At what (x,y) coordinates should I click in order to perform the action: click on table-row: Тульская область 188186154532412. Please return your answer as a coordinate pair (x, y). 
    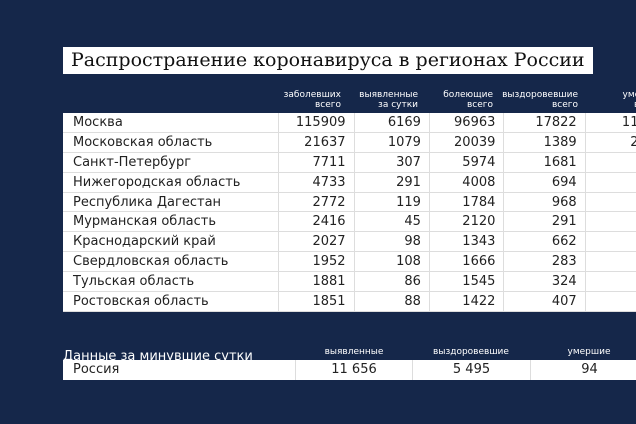
    Looking at the image, I should click on (349, 282).